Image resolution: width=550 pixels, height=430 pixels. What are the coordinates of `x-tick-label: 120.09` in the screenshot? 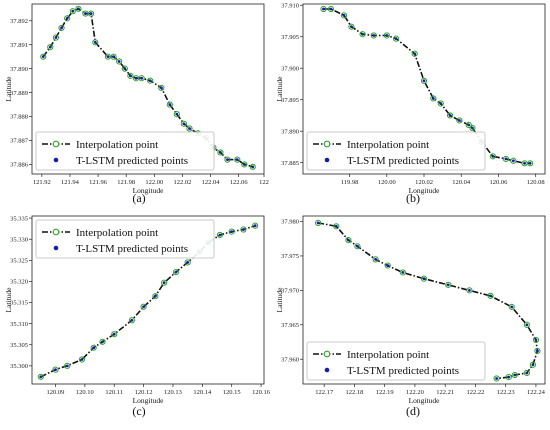 It's located at (56, 392).